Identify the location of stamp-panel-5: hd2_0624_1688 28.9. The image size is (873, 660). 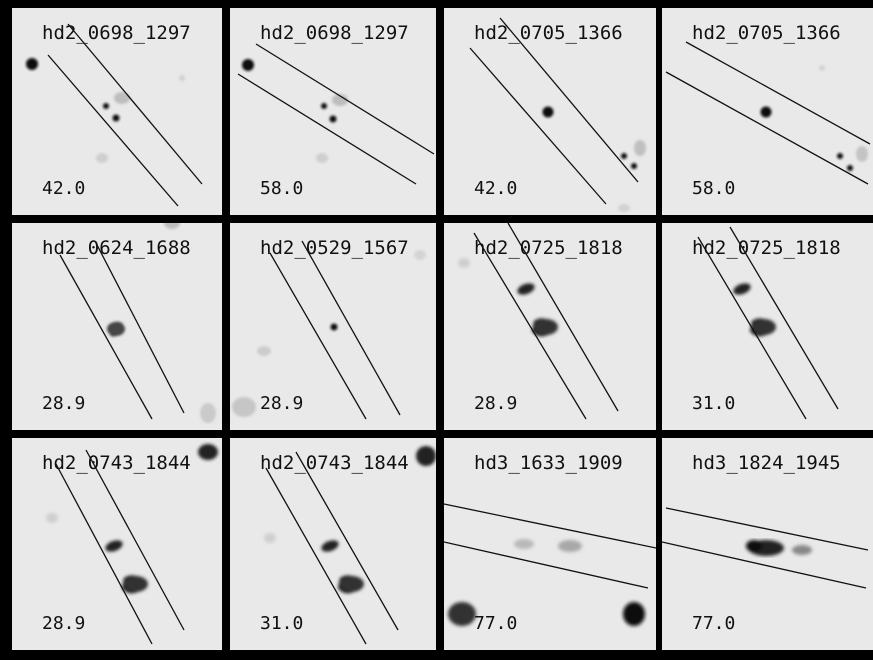
(117, 326).